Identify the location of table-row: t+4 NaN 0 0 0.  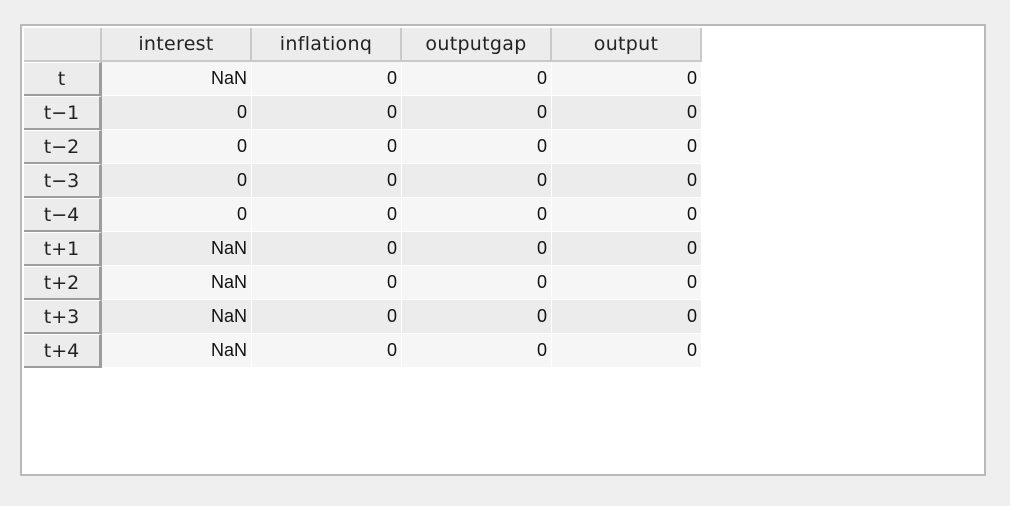
(363, 351).